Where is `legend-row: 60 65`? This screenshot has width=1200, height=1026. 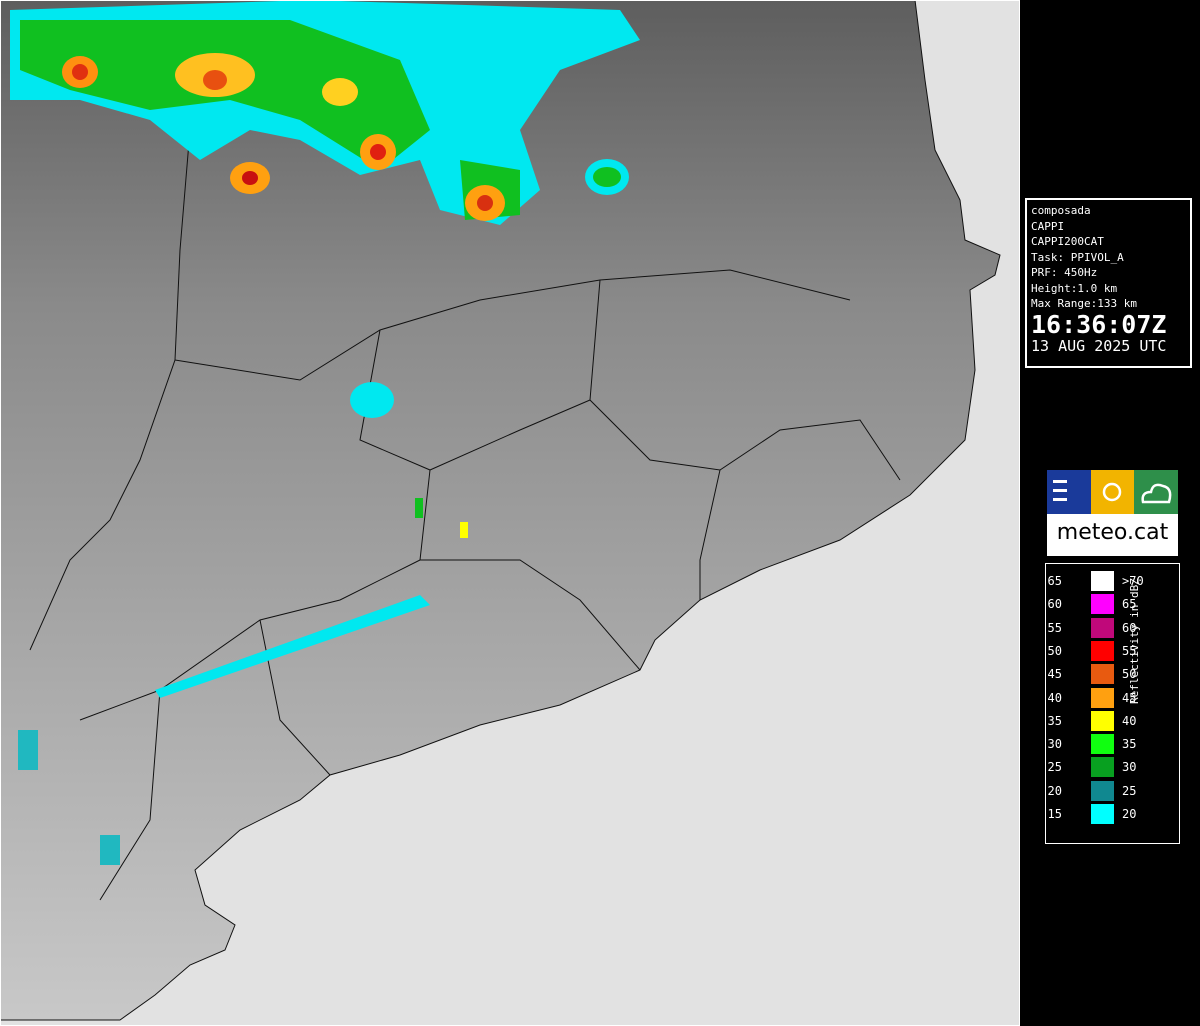 legend-row: 60 65 is located at coordinates (1101, 604).